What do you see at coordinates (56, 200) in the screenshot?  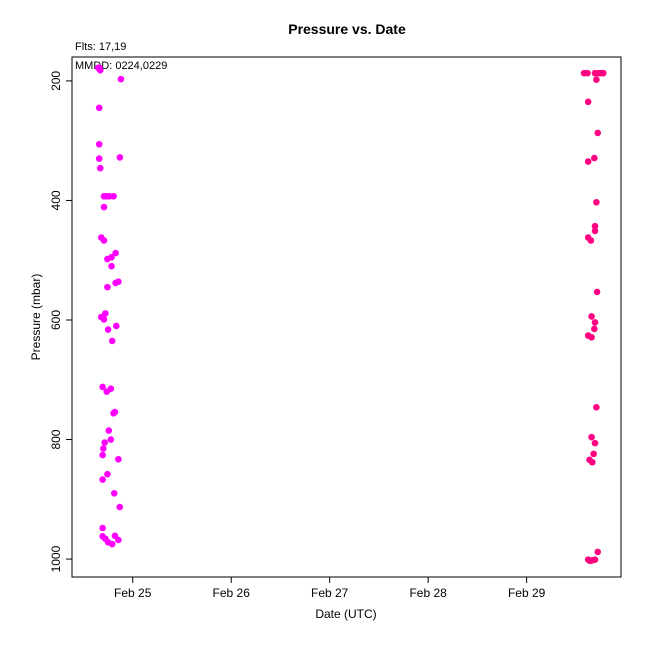 I see `y-tick-label: 400` at bounding box center [56, 200].